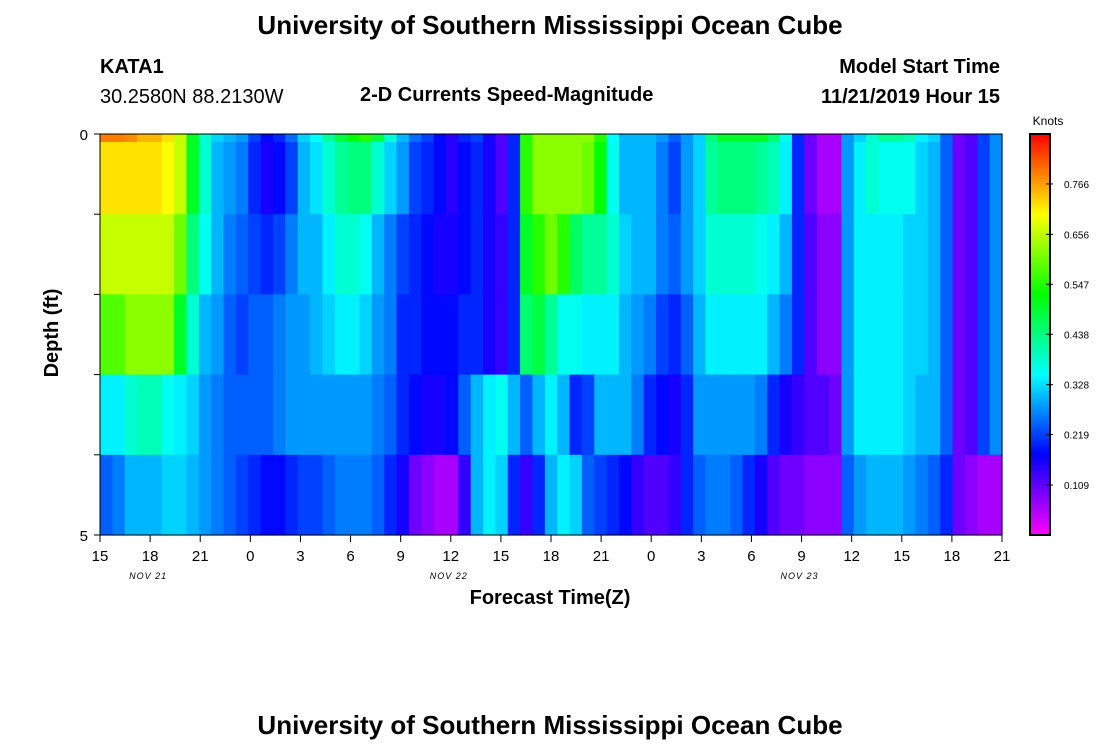 This screenshot has height=750, width=1100. I want to click on station-coords: 30.2580N 88.2130W, so click(192, 97).